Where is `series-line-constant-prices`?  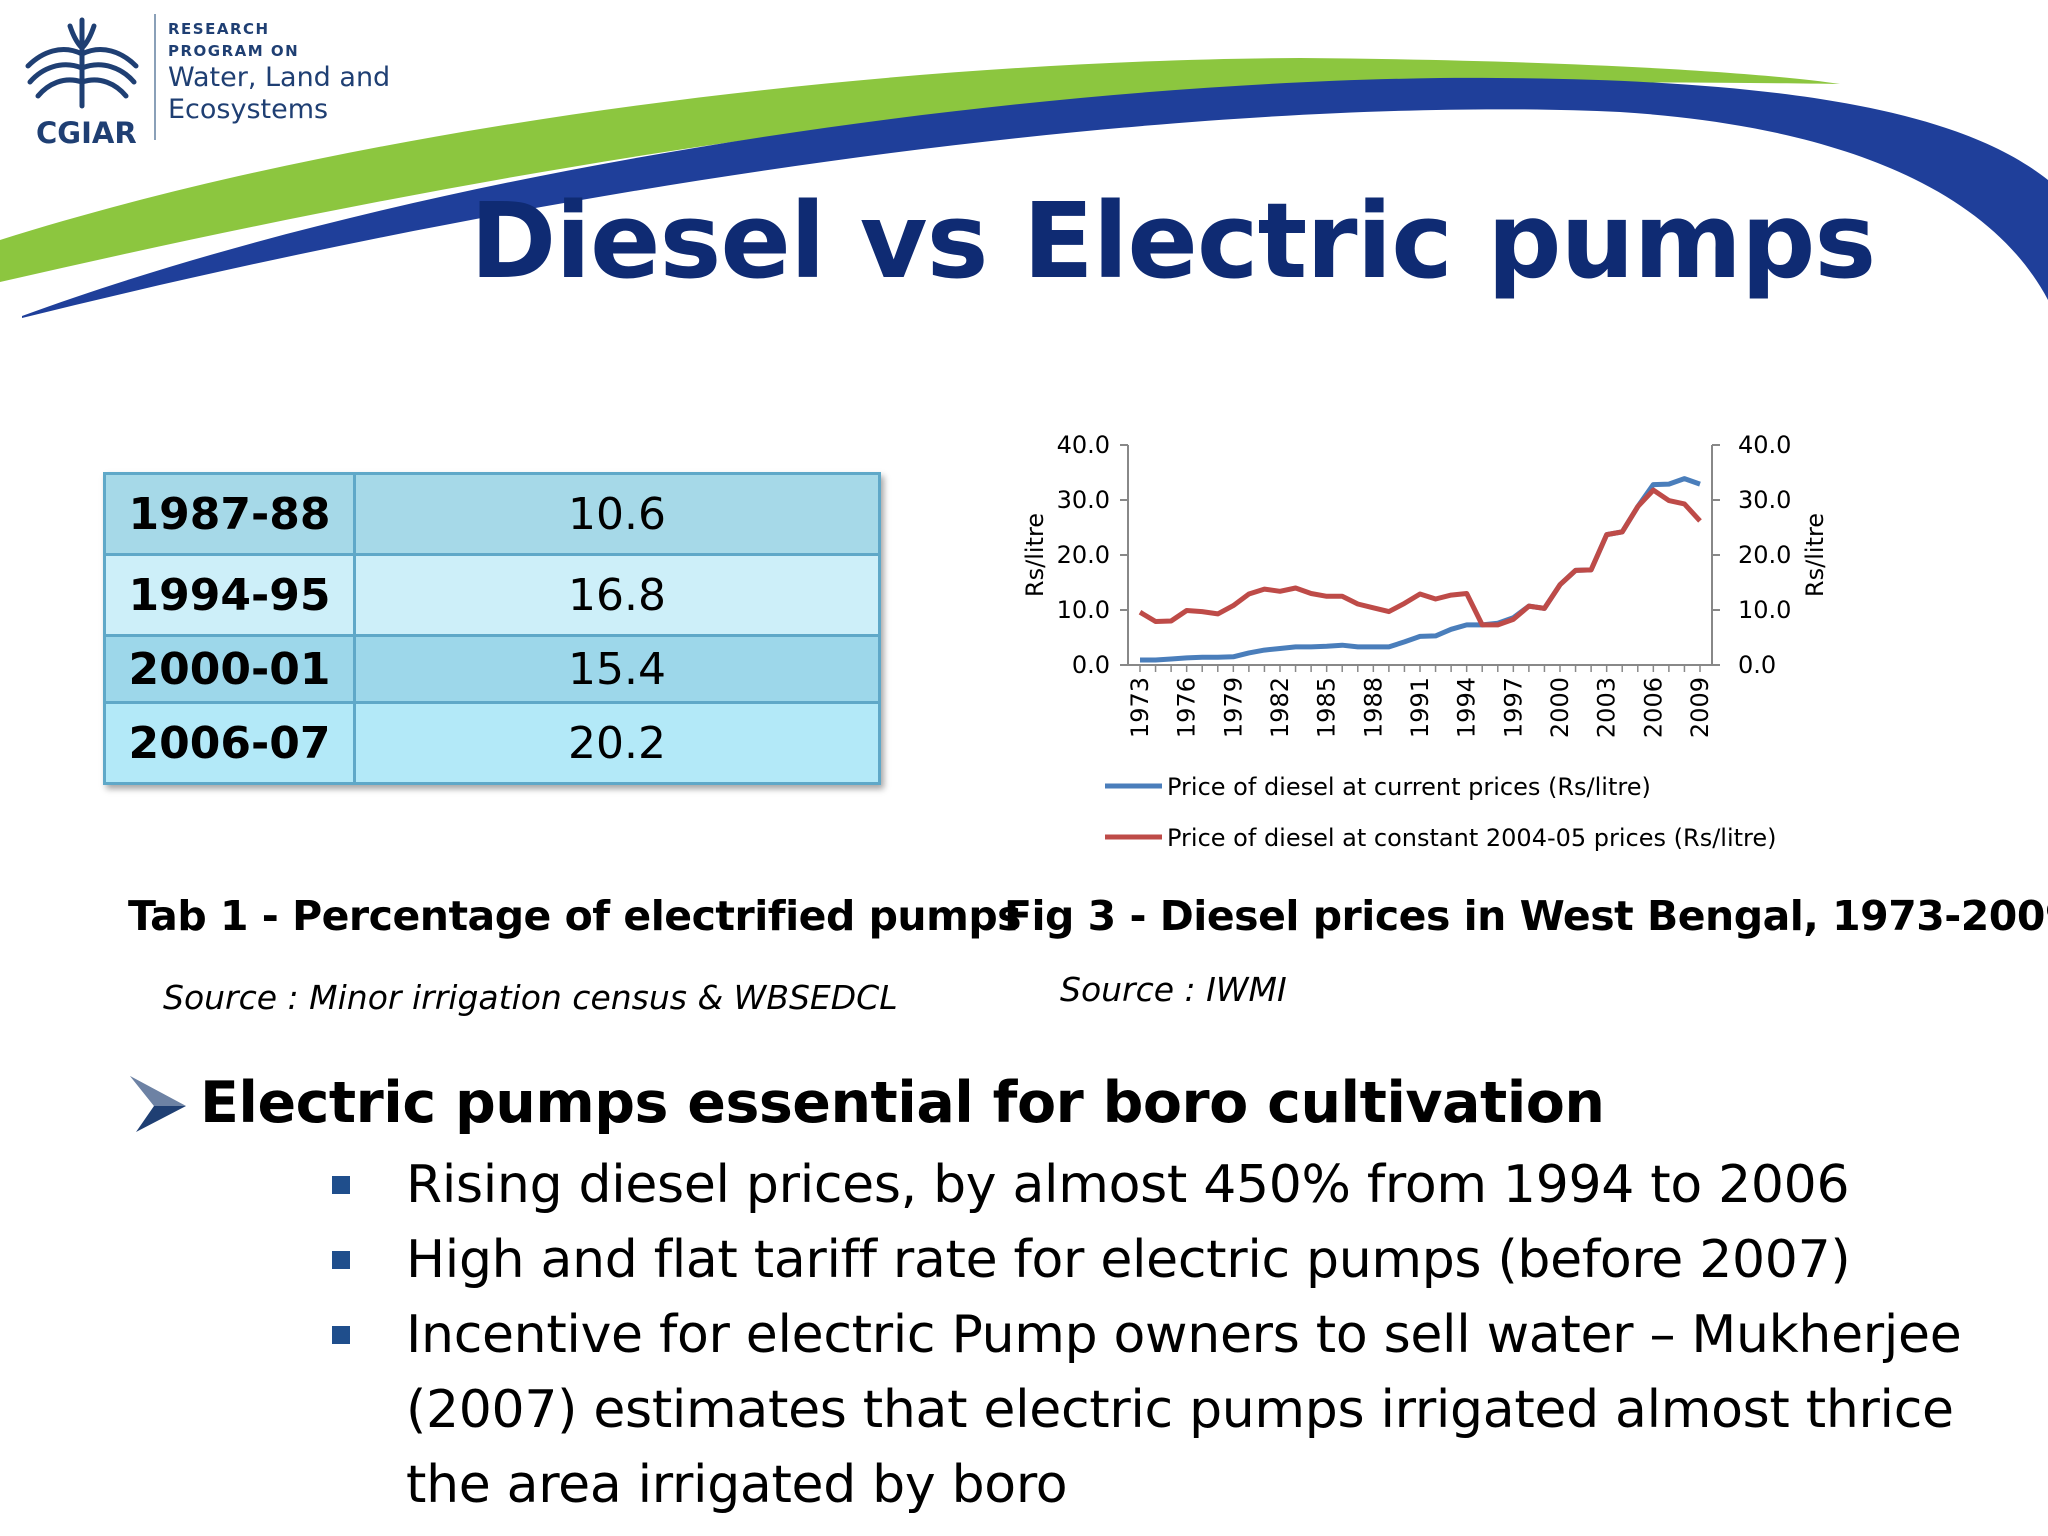
series-line-constant-prices is located at coordinates (1420, 557).